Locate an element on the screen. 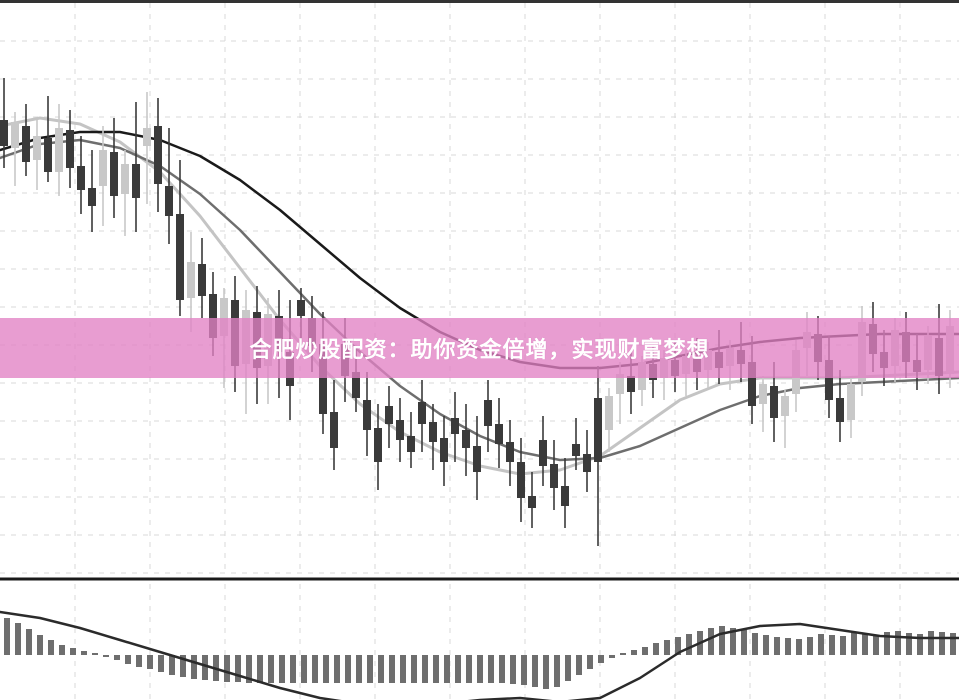 The height and width of the screenshot is (700, 959). promo-banner: 合肥炒股配资：助你资金倍增，实现财富梦想 is located at coordinates (479, 348).